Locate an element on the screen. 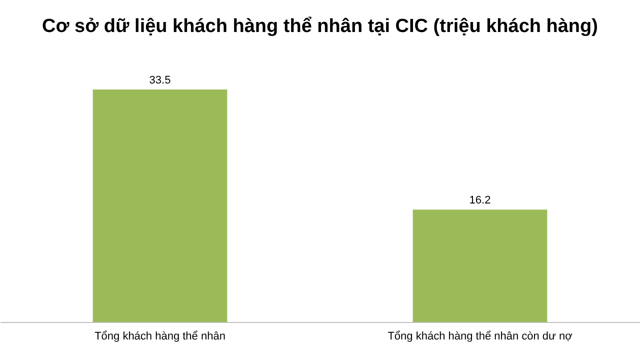  data-label: 16.2 is located at coordinates (480, 200).